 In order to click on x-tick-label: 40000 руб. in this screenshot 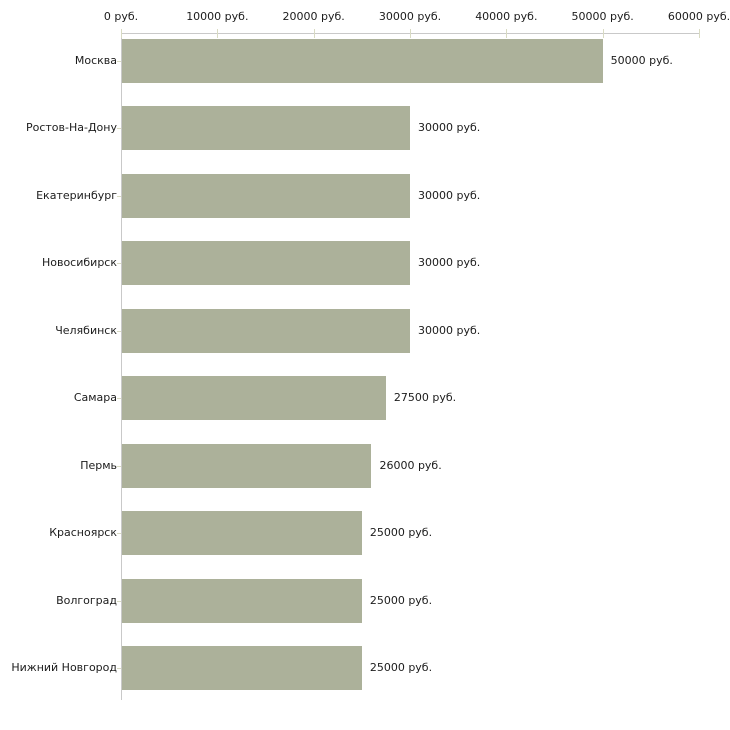, I will do `click(506, 16)`.